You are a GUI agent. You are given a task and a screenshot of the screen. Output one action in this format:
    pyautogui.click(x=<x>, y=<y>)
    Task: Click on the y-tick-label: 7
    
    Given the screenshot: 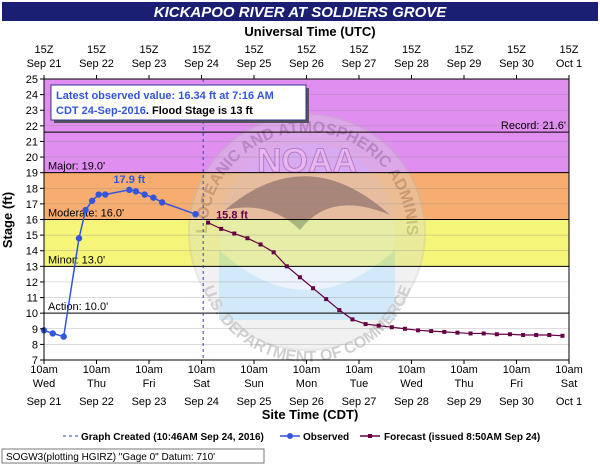 What is the action you would take?
    pyautogui.click(x=35, y=361)
    